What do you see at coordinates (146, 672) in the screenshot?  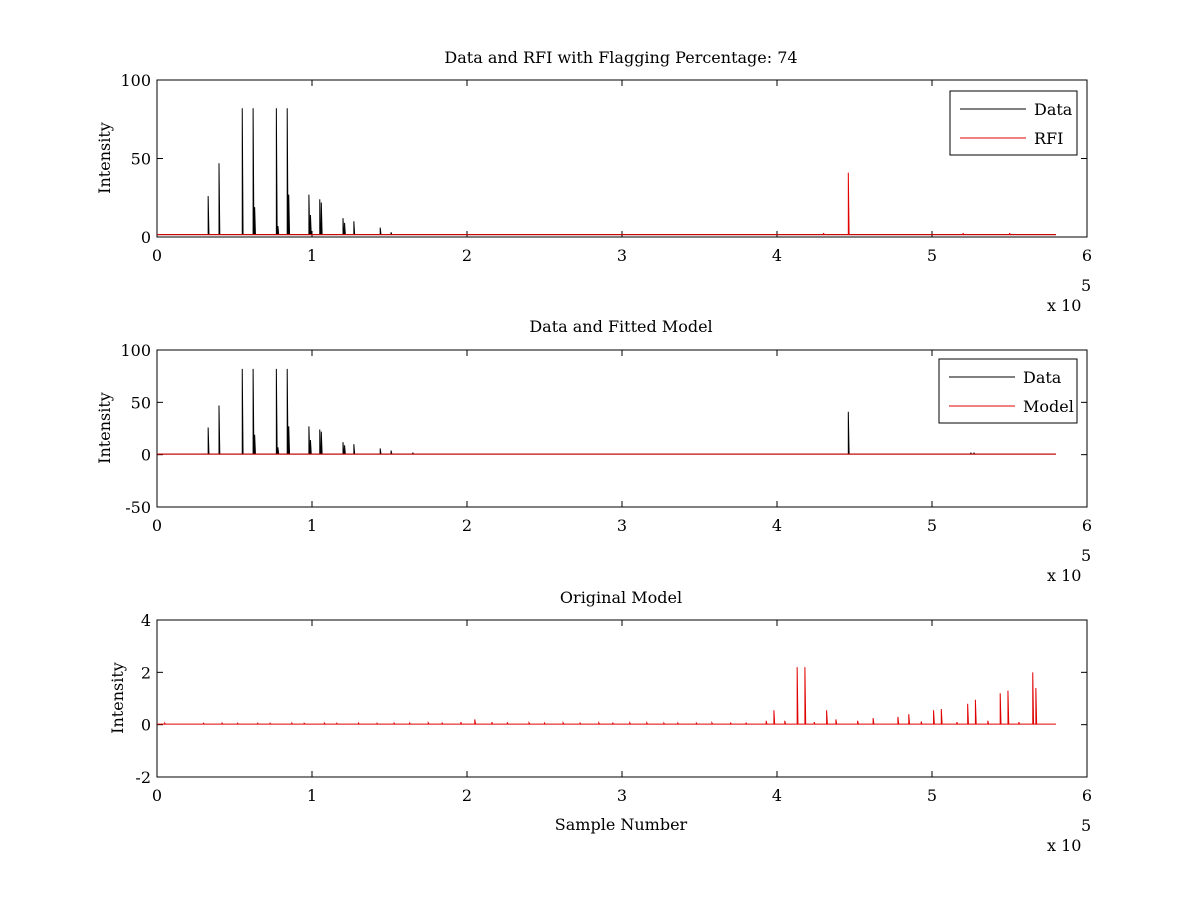 I see `y-tick-label: 2` at bounding box center [146, 672].